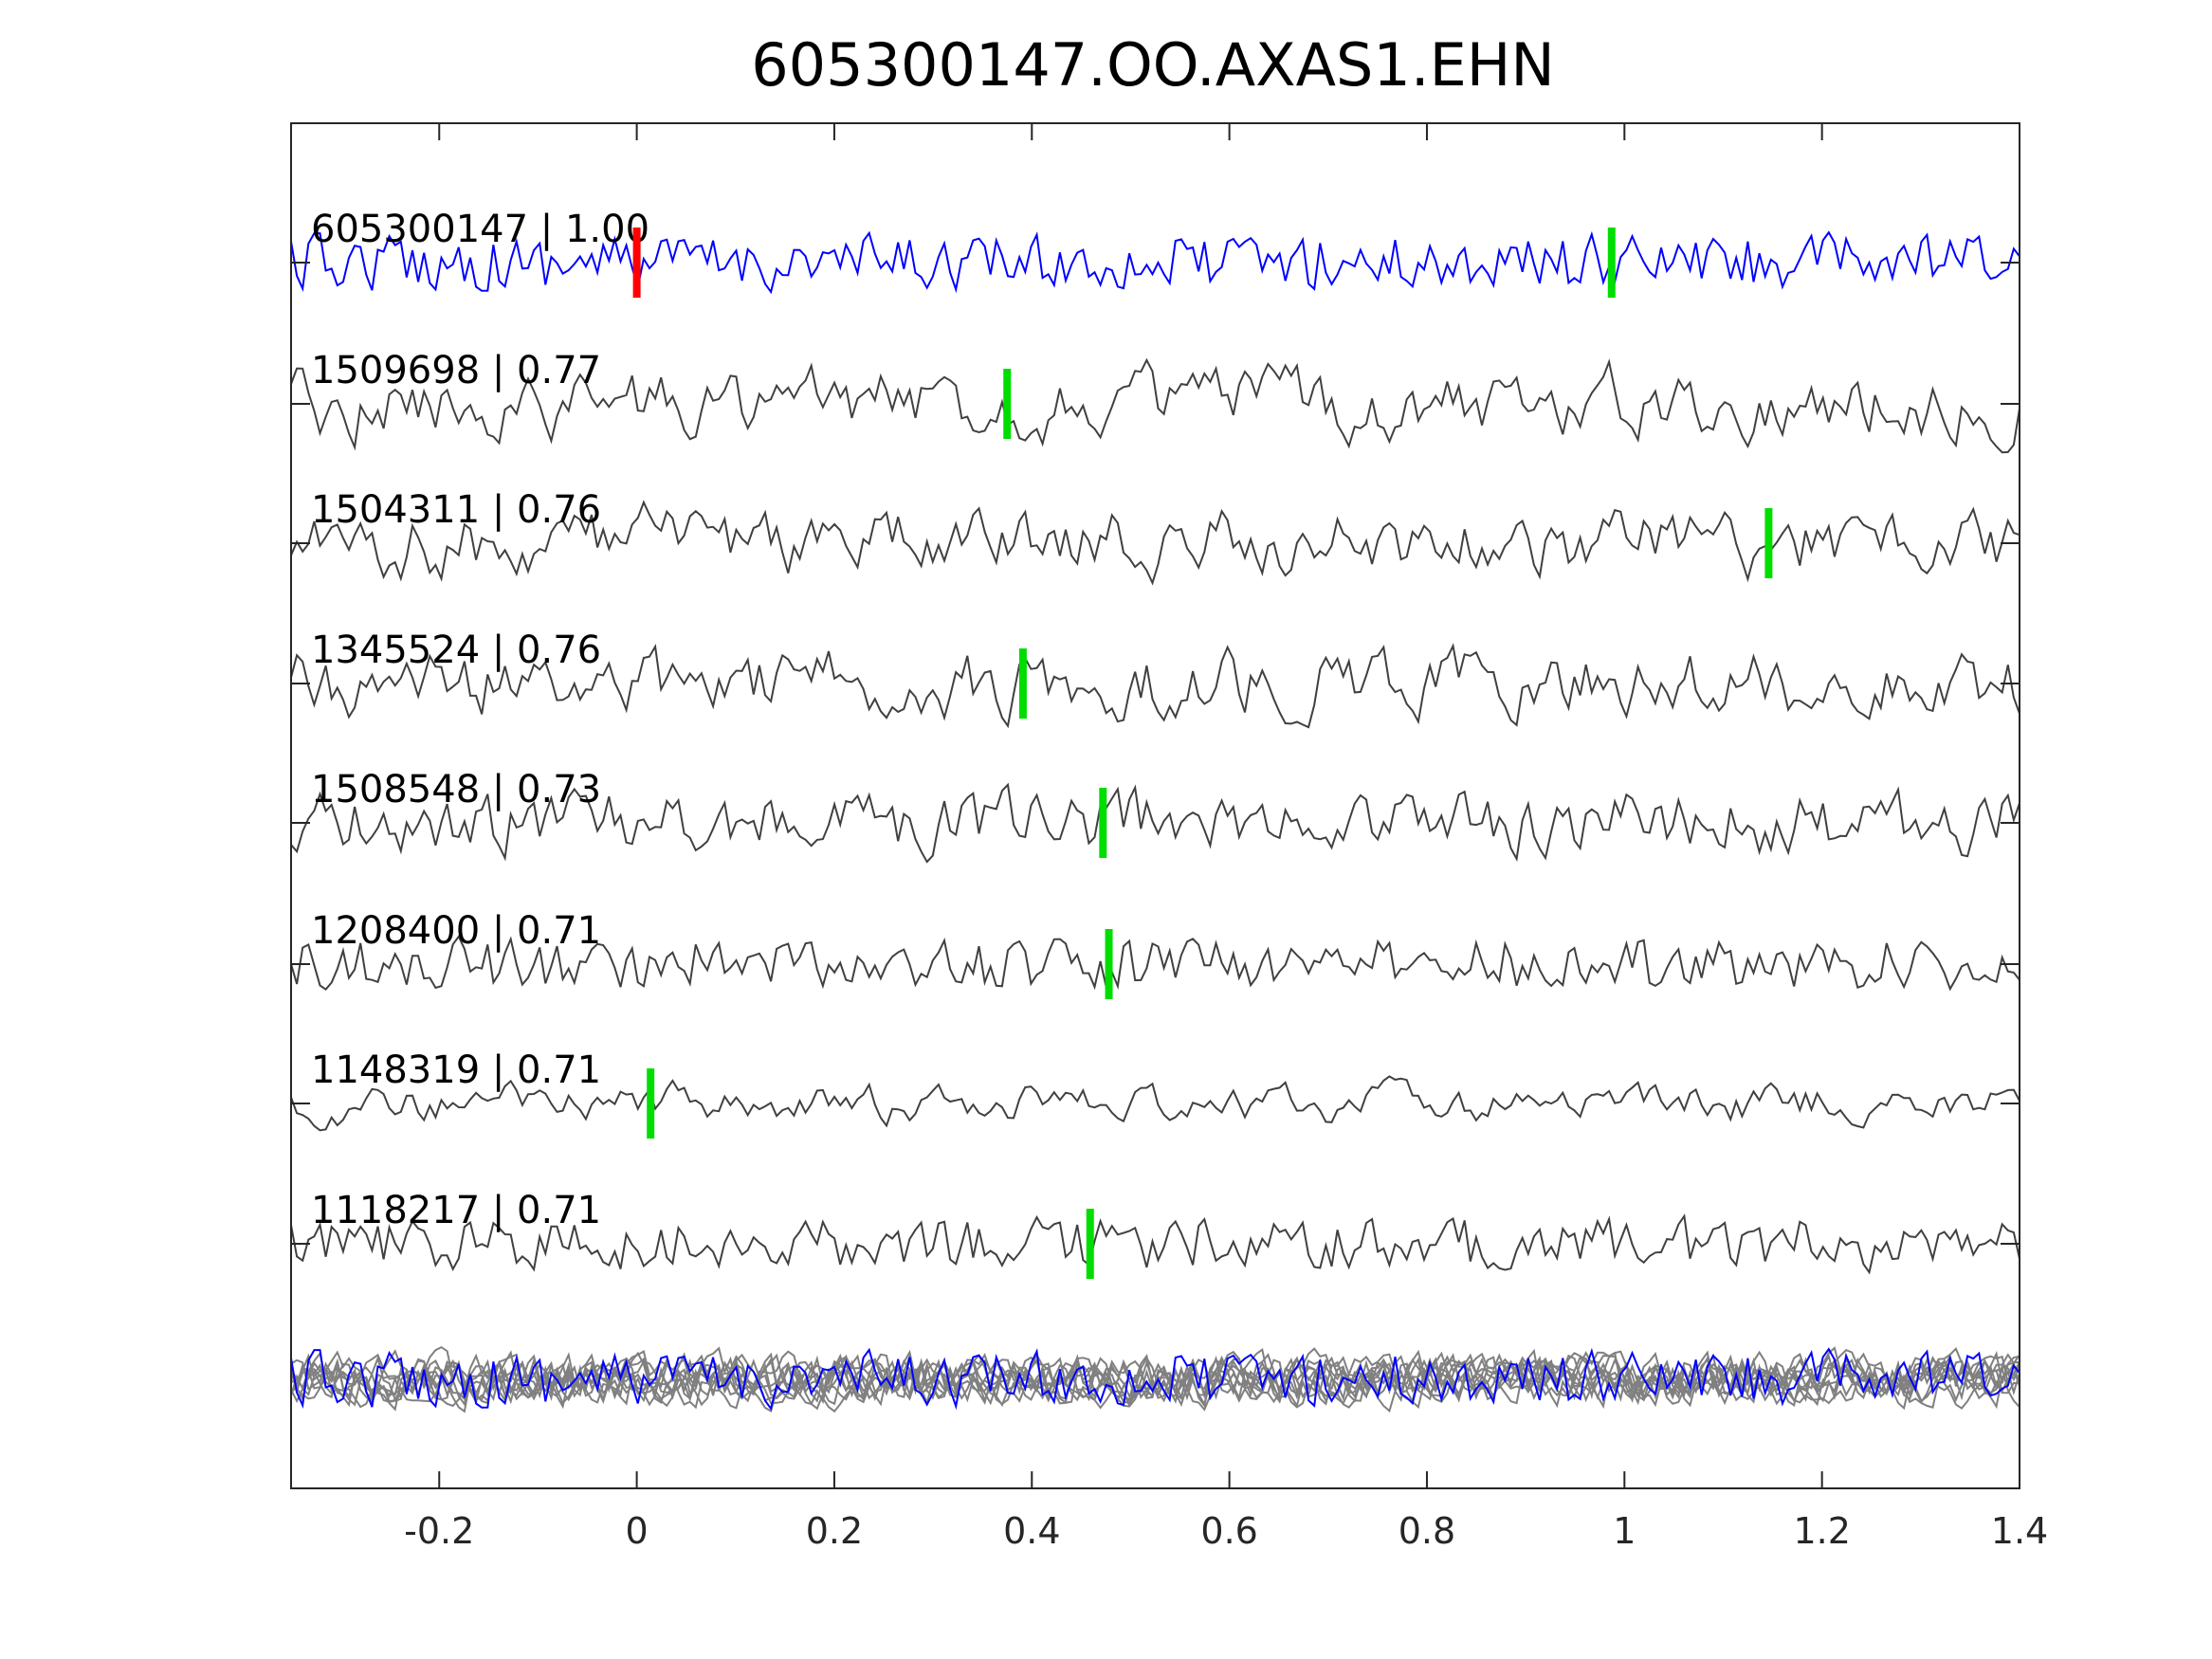 This screenshot has height=1659, width=2212. I want to click on trace-label: 1345524 | 0.76, so click(456, 650).